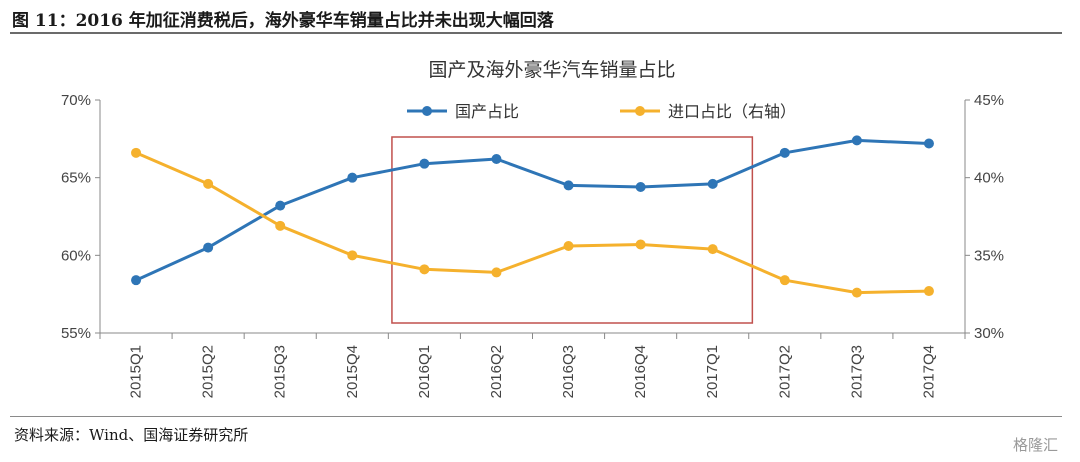 The image size is (1080, 462). I want to click on x-tick-label: 2017Q3, so click(856, 371).